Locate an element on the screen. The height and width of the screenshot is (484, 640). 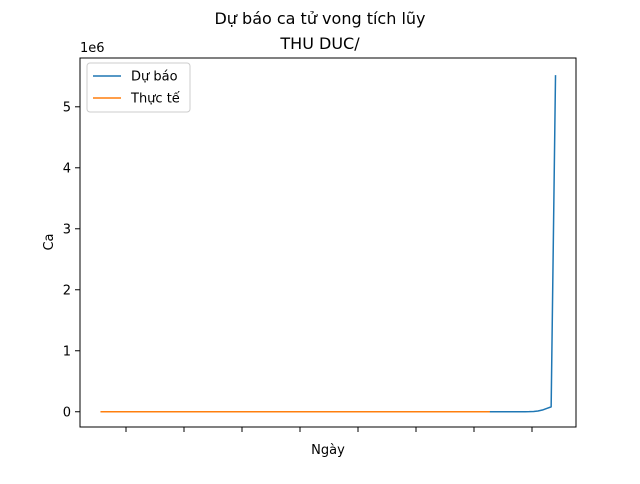
chart-subtitle: THU DUC/ is located at coordinates (319, 43).